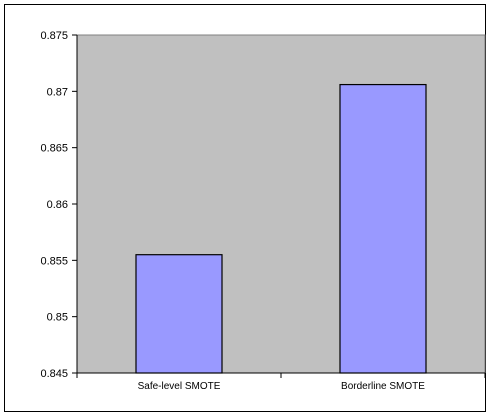 The image size is (491, 418). Describe the element at coordinates (54, 36) in the screenshot. I see `y-tick-label: 0.875` at that location.